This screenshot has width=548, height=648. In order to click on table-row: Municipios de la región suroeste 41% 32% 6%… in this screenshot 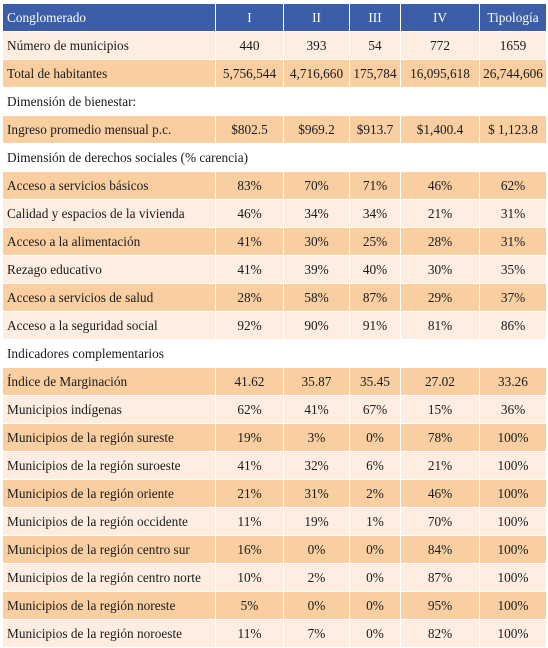, I will do `click(274, 465)`.